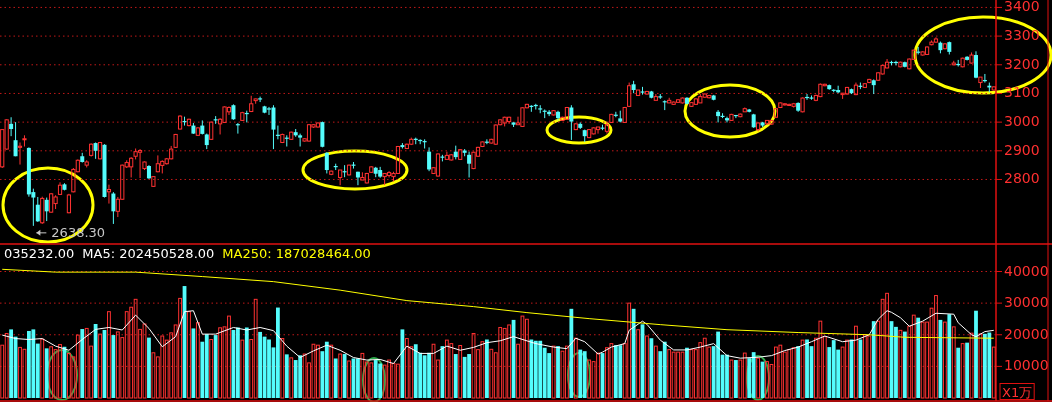  I want to click on y-tick-label: 3400, so click(1022, 7).